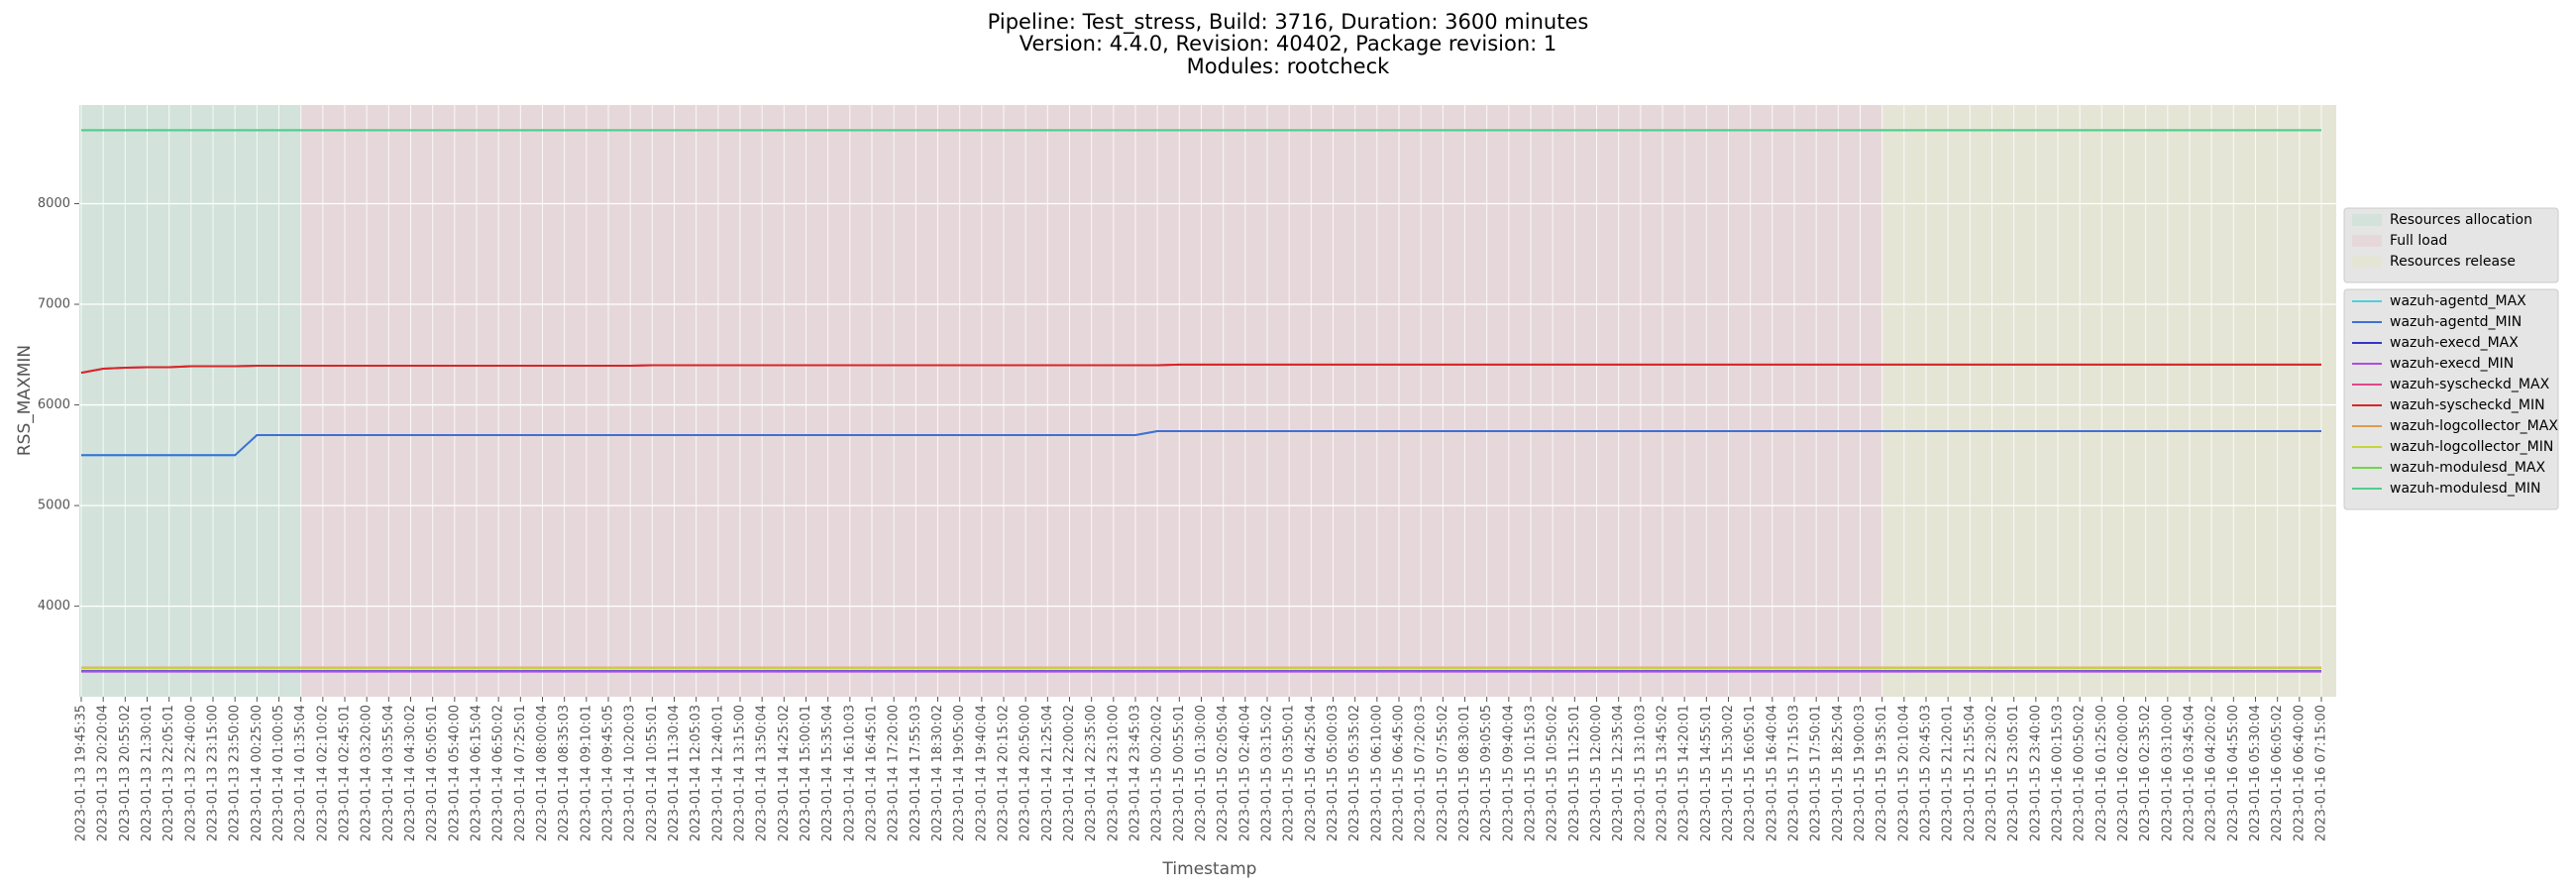 The width and height of the screenshot is (2576, 892). Describe the element at coordinates (740, 773) in the screenshot. I see `x-tick-label: 2023-01-14 13:15:00` at that location.